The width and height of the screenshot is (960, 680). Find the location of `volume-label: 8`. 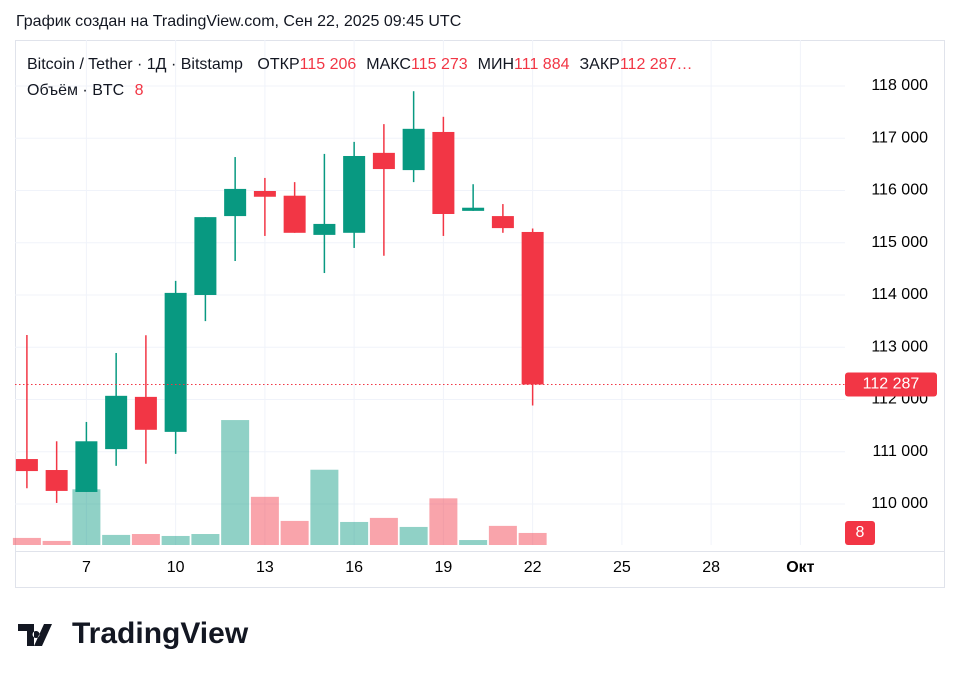

volume-label: 8 is located at coordinates (860, 532).